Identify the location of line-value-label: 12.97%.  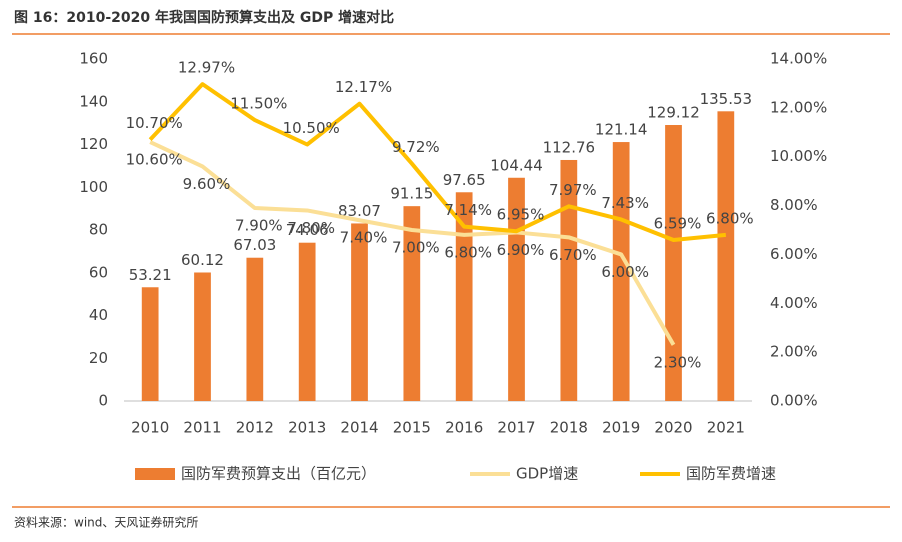
(206, 68).